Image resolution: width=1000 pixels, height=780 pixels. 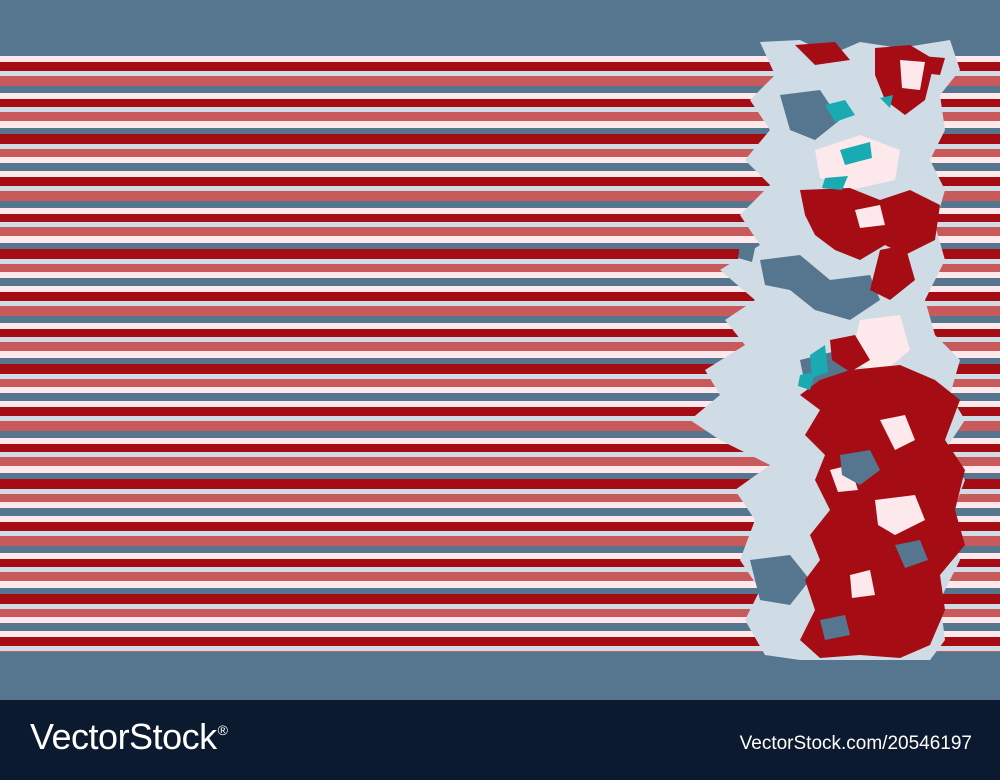 I want to click on footer-bar: VectorStock® VectorStock.com/20546197, so click(x=500, y=740).